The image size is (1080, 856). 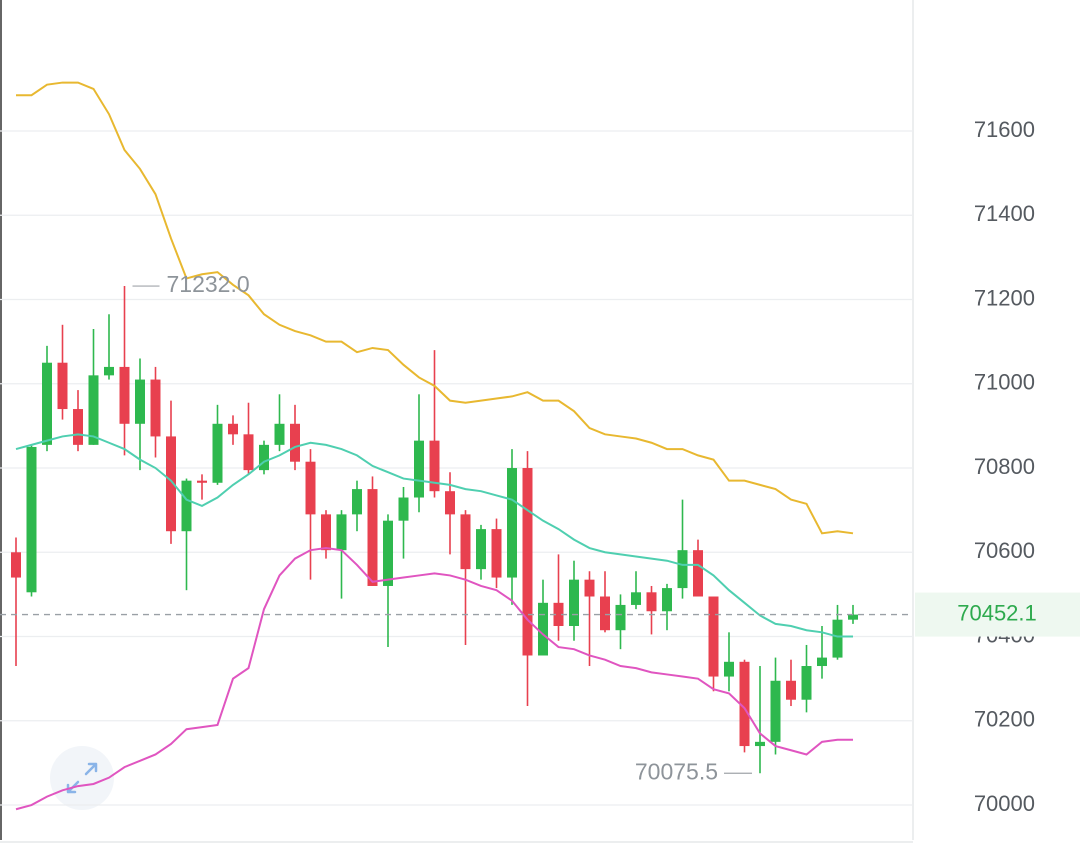 What do you see at coordinates (1004, 719) in the screenshot?
I see `y-tick-label: 70200` at bounding box center [1004, 719].